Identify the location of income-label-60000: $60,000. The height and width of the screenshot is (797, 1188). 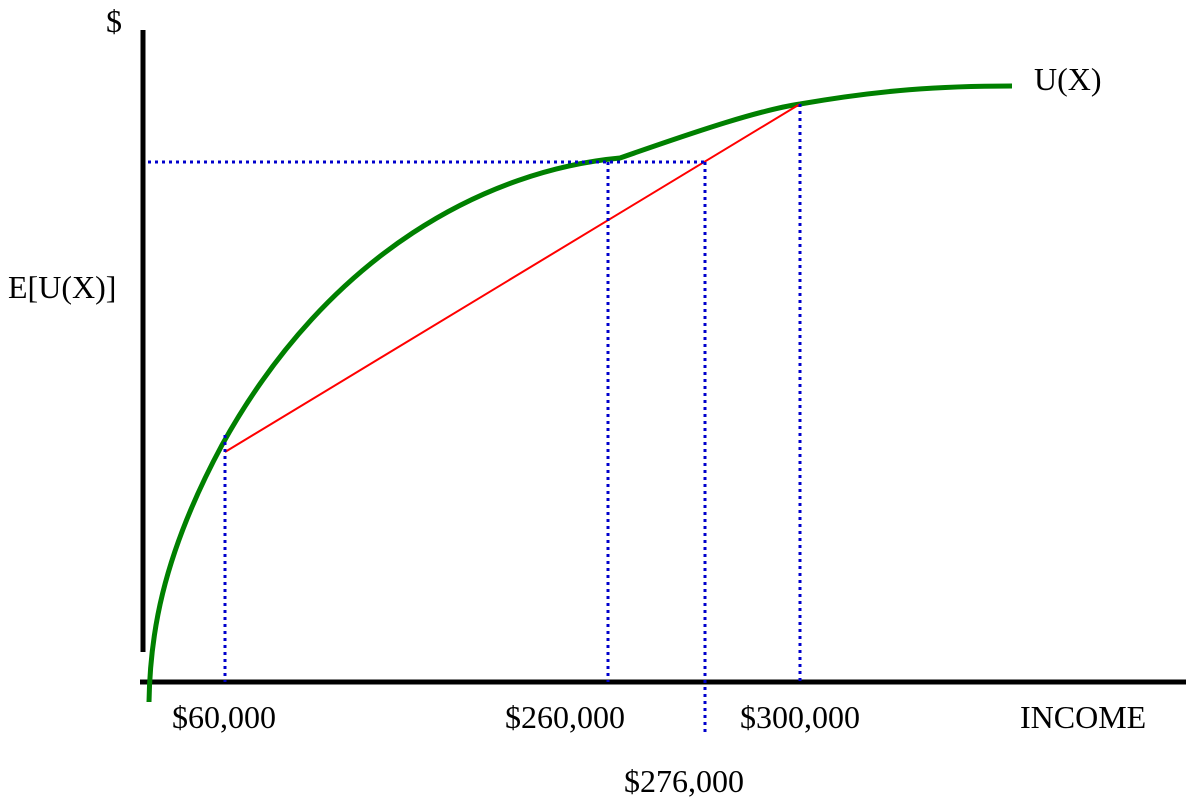
(224, 717).